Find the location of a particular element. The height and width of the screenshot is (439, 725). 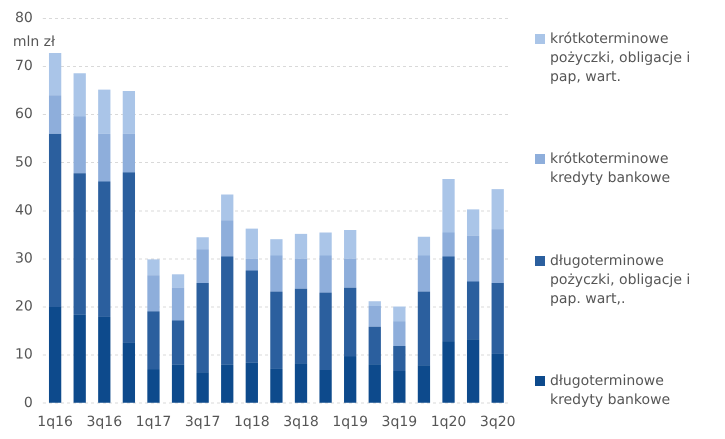

x-tick-label: 1q19 is located at coordinates (350, 422).